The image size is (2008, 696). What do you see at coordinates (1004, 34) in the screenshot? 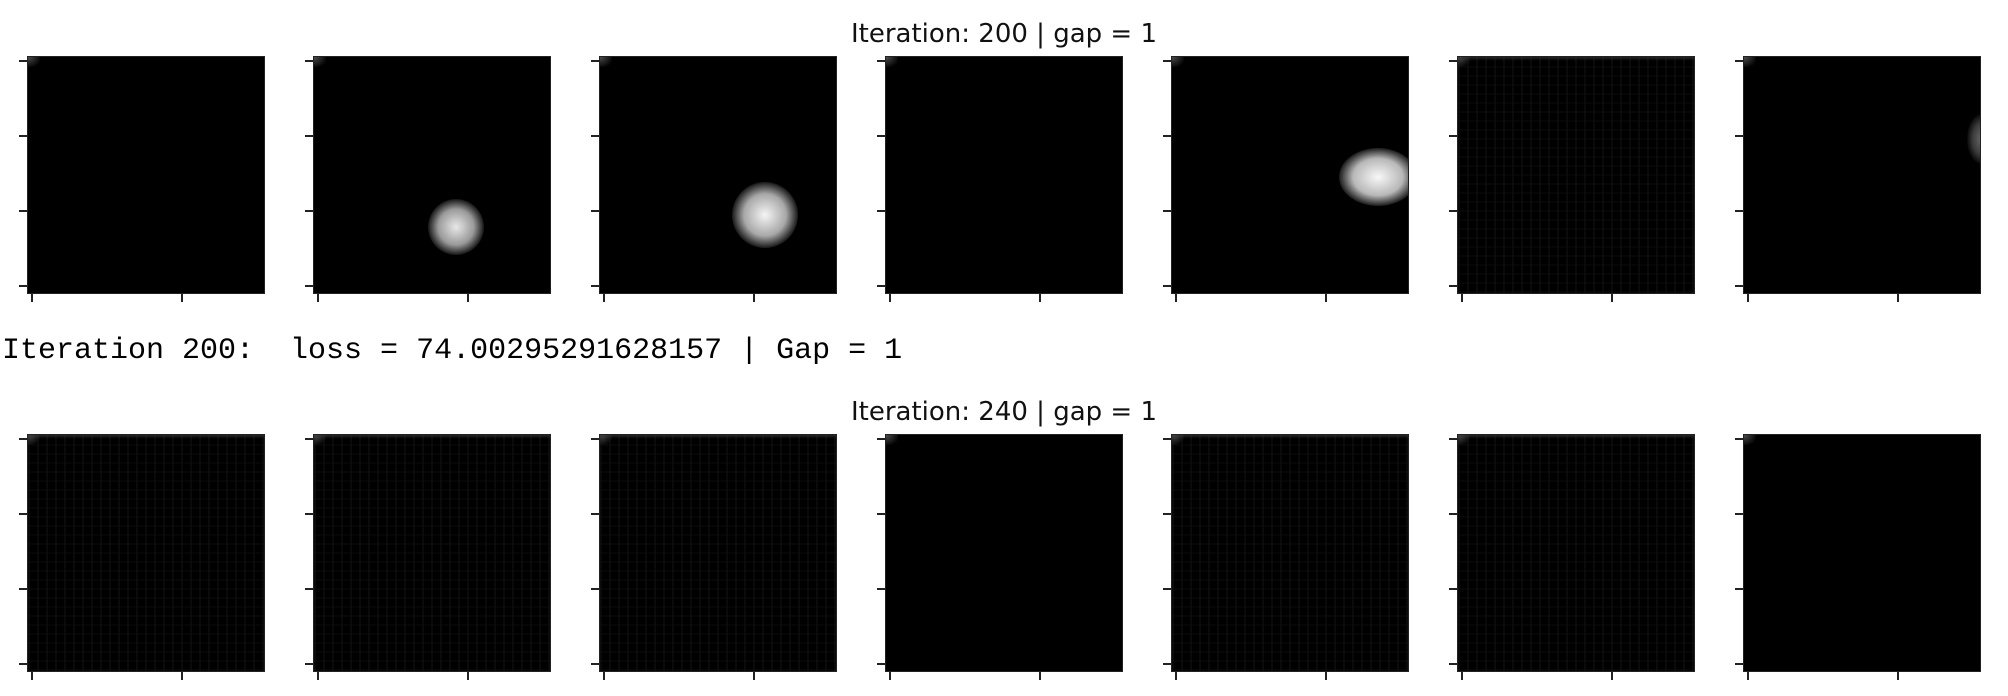
I see `figure-title-iteration-200: Iteration: 200 | gap = 1` at bounding box center [1004, 34].